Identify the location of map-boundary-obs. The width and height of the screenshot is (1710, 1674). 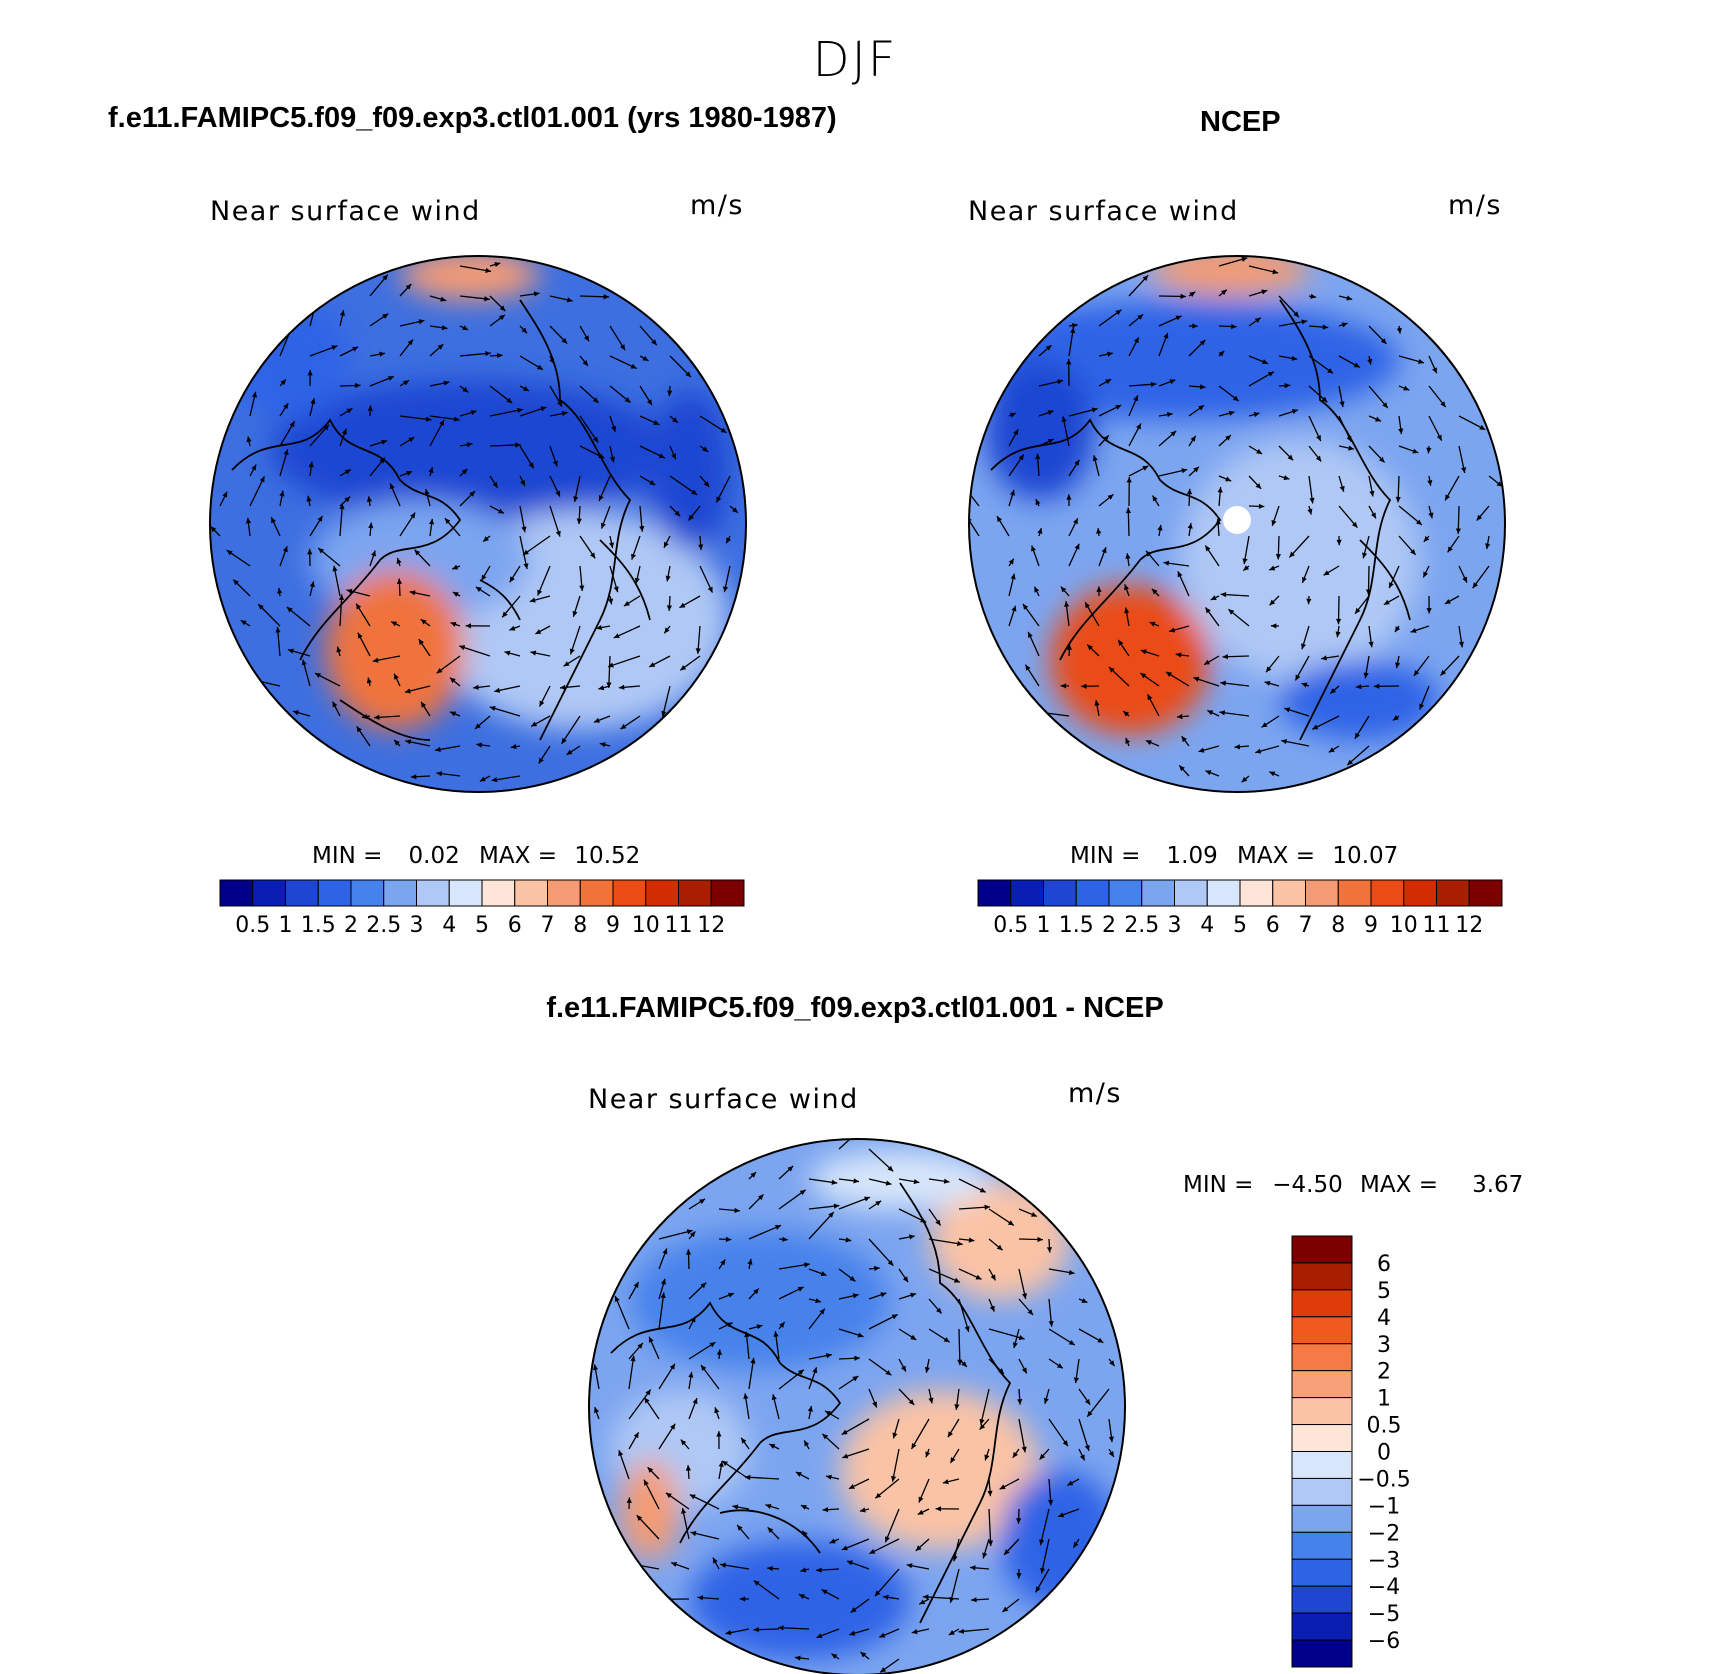
(1237, 524).